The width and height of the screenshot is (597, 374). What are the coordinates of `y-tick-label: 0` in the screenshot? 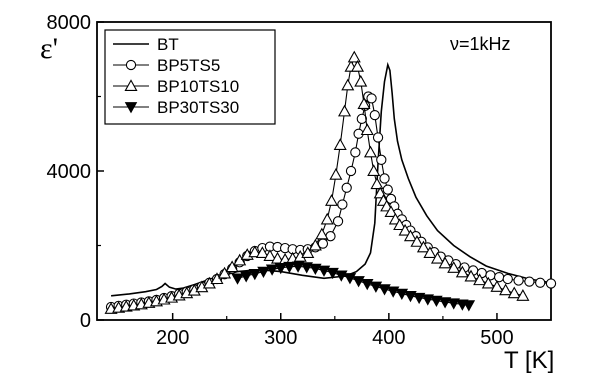 It's located at (85, 321).